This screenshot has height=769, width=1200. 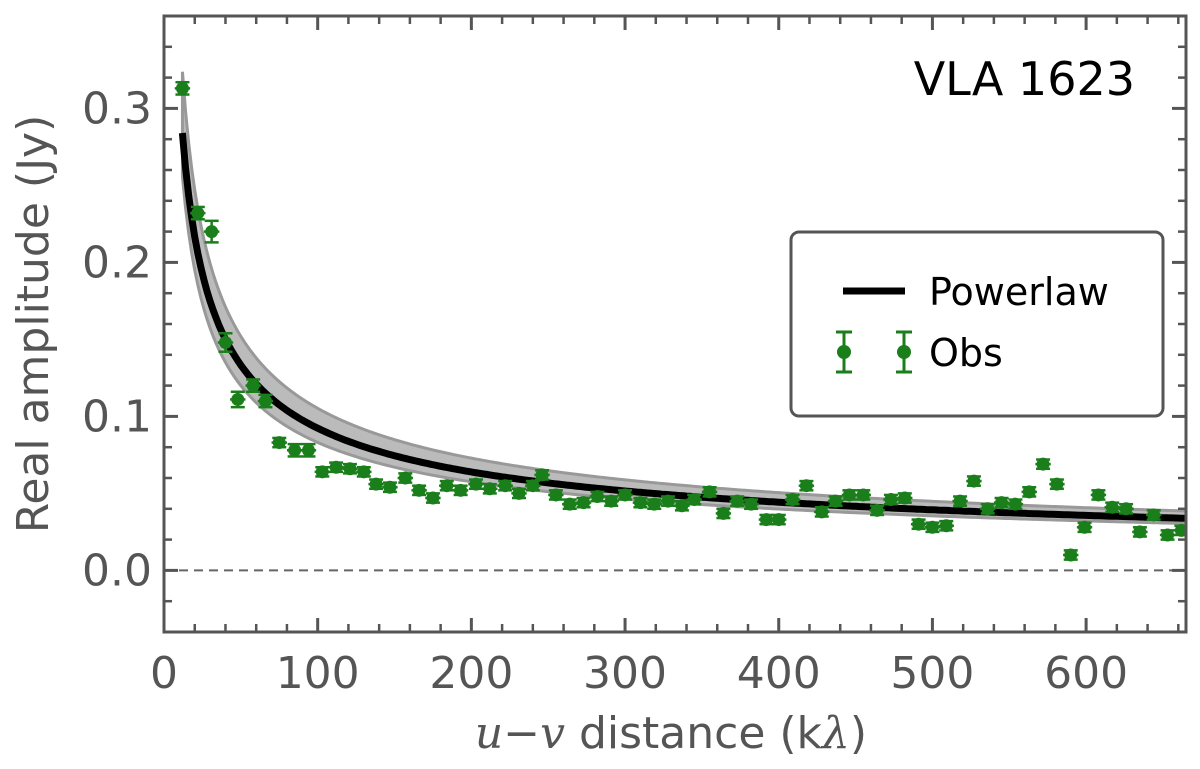 I want to click on y-axis-label: Real amplitude (Jy), so click(x=33, y=324).